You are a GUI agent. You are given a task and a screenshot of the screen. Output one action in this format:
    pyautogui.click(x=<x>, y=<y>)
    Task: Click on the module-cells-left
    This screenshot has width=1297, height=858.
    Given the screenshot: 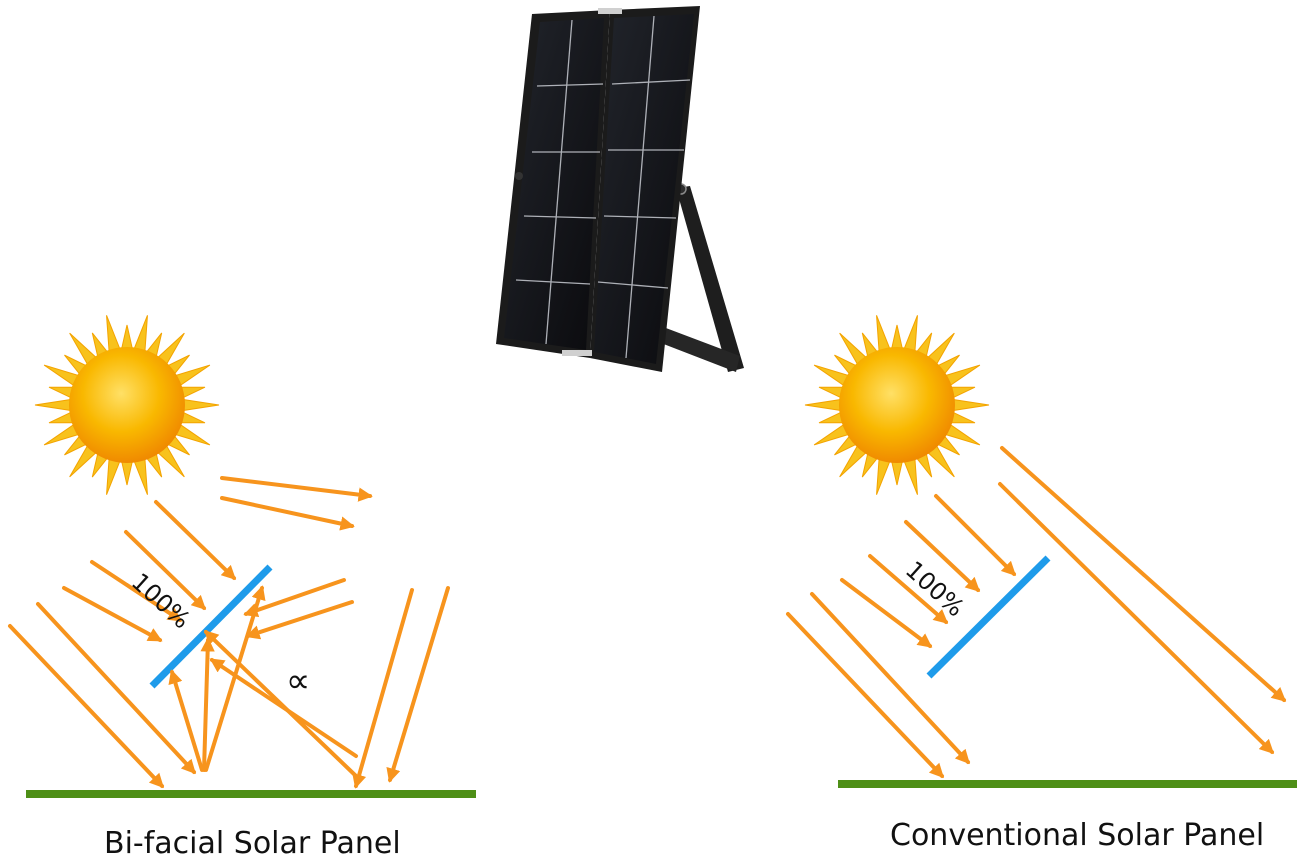 What is the action you would take?
    pyautogui.click(x=554, y=184)
    